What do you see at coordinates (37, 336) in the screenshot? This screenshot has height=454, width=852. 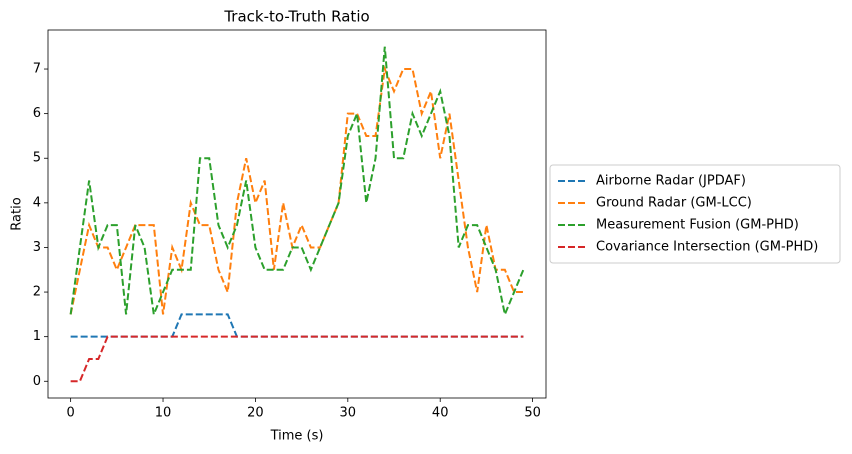 I see `y-tick-label: 1` at bounding box center [37, 336].